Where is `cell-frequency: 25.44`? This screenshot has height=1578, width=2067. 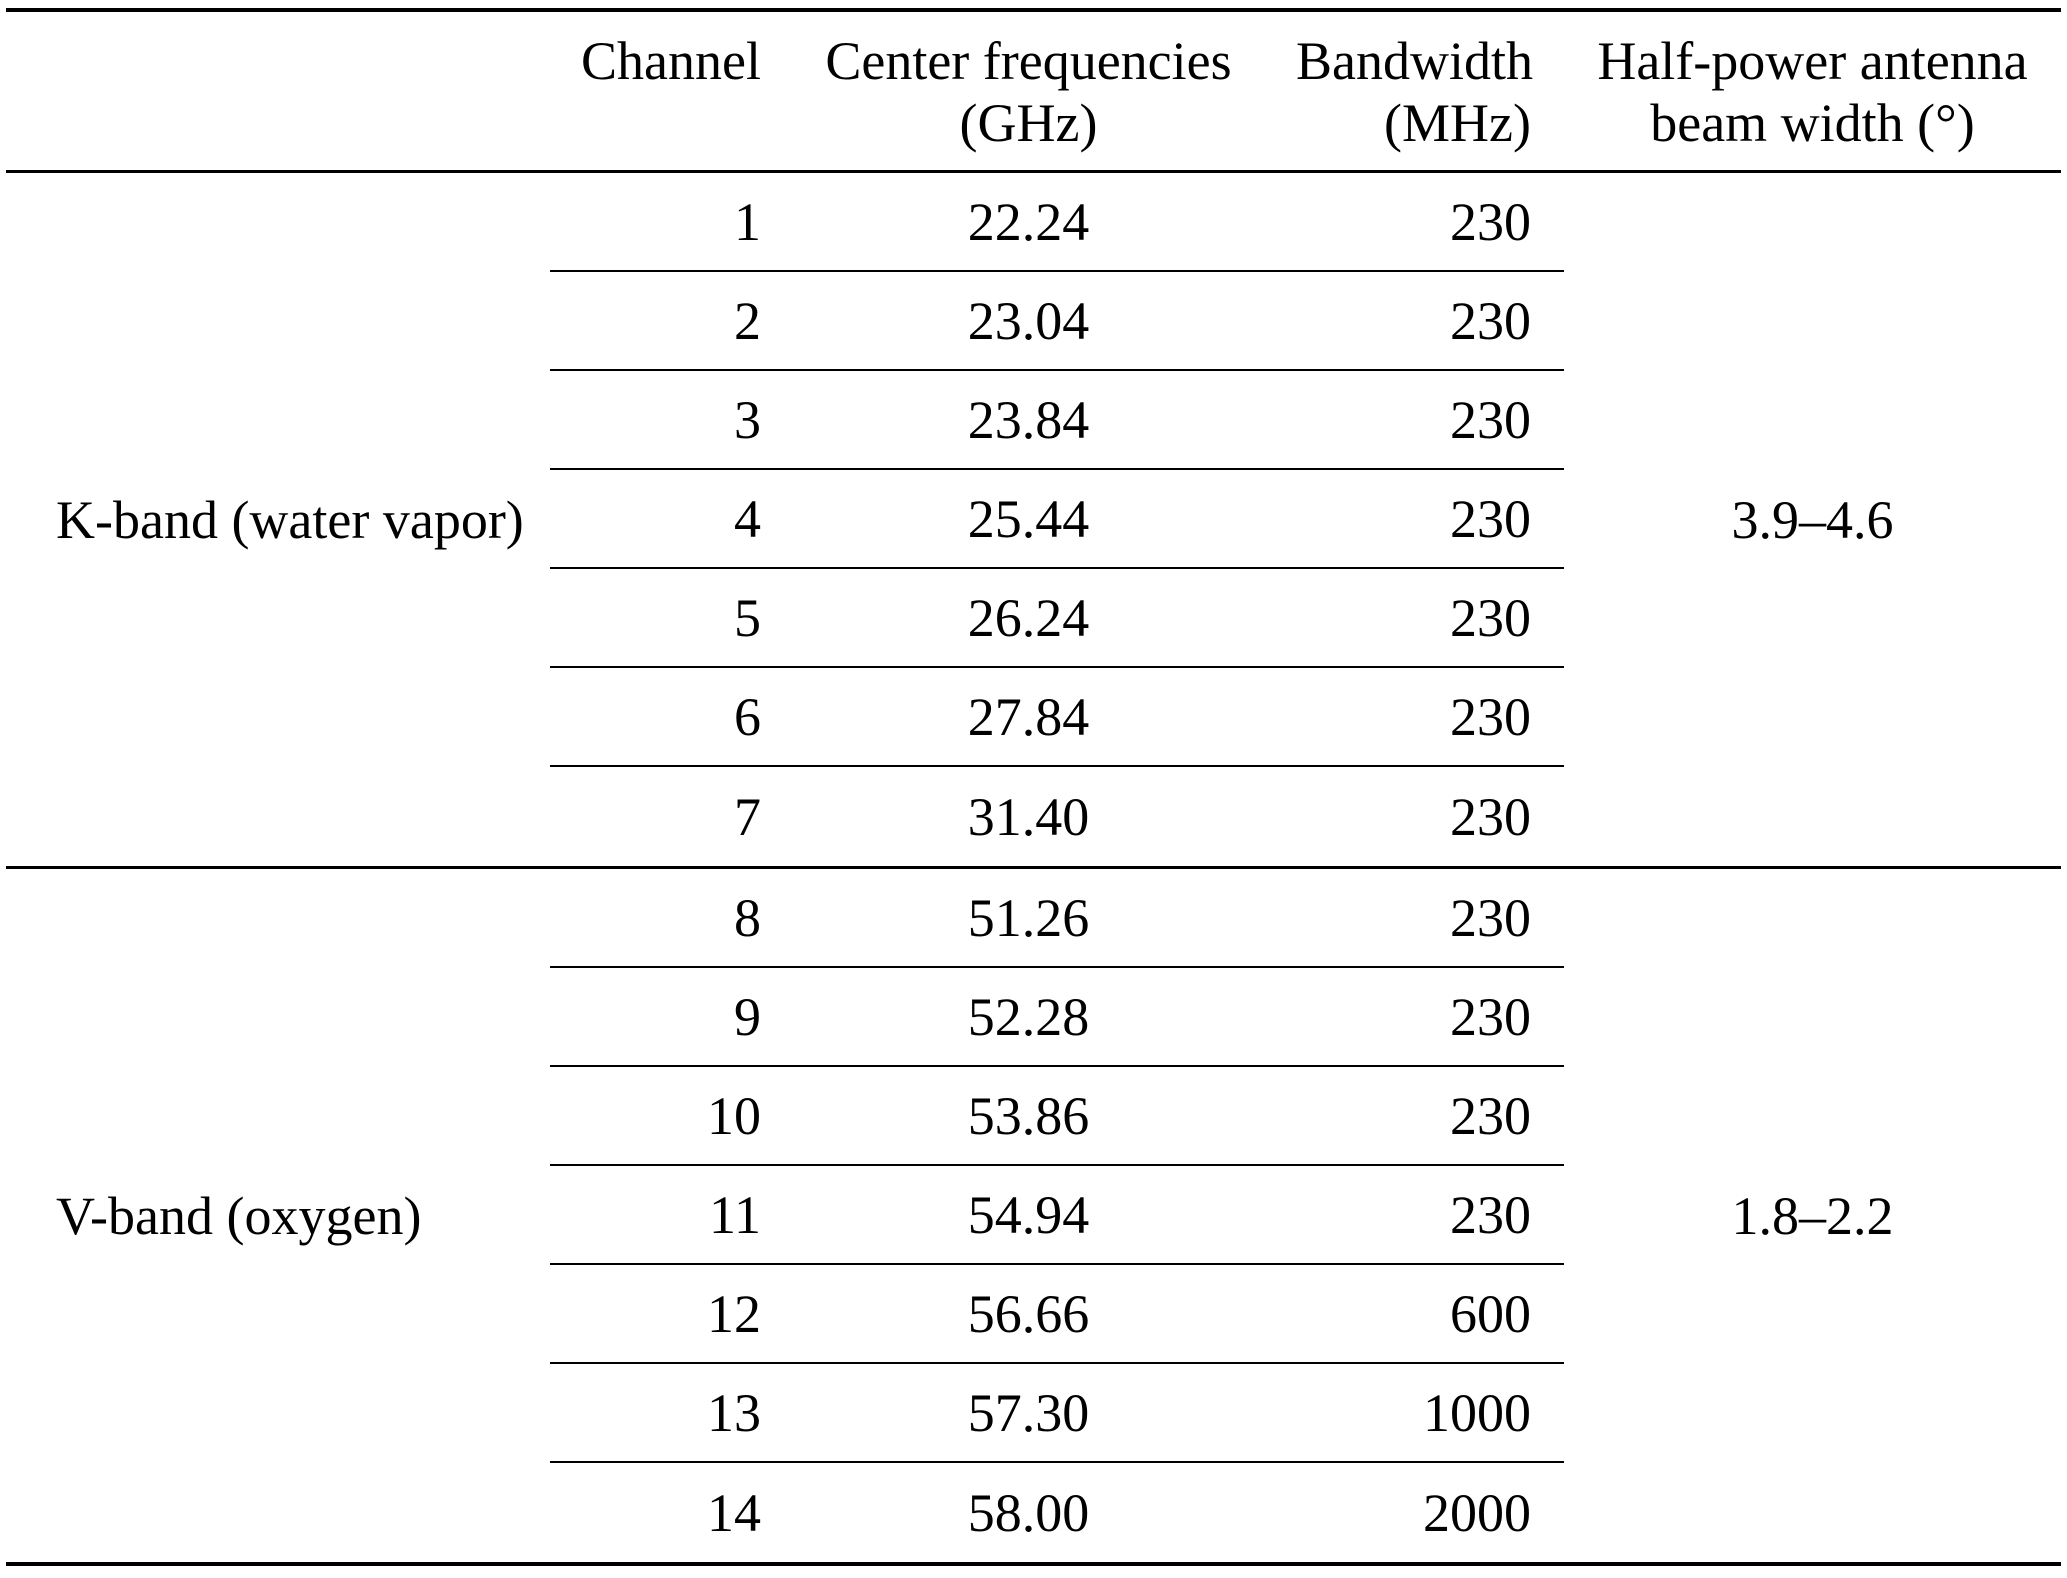
cell-frequency: 25.44 is located at coordinates (1028, 519).